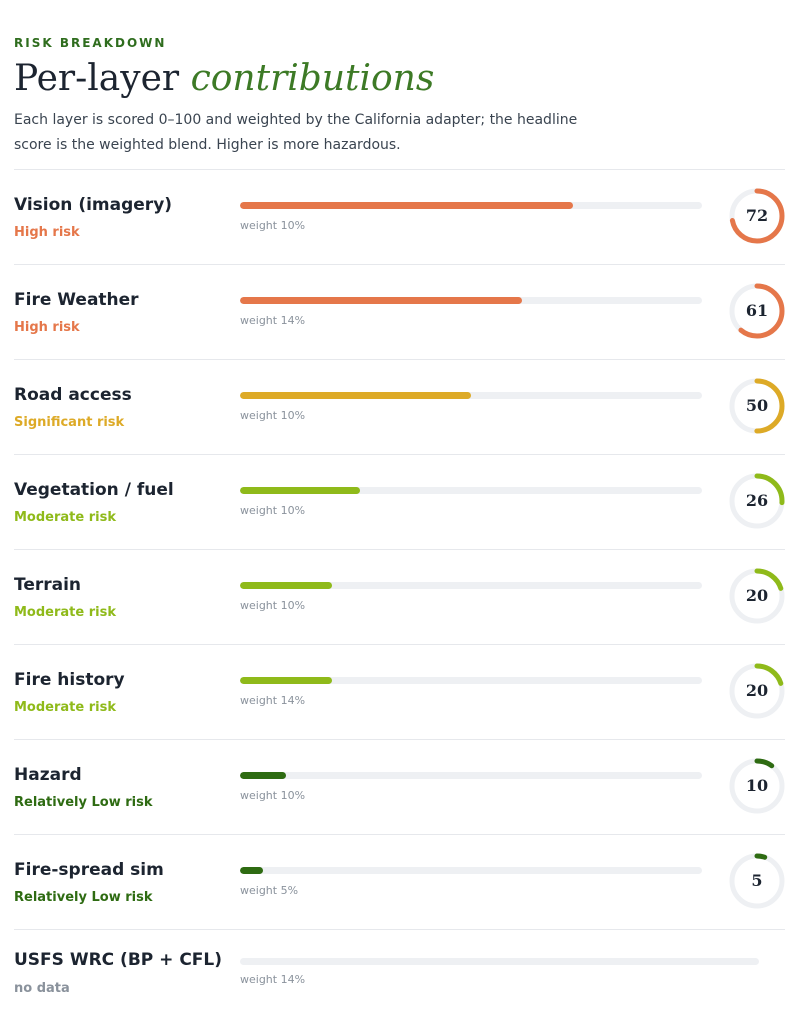  I want to click on layer-name: Vision (imagery), so click(93, 205).